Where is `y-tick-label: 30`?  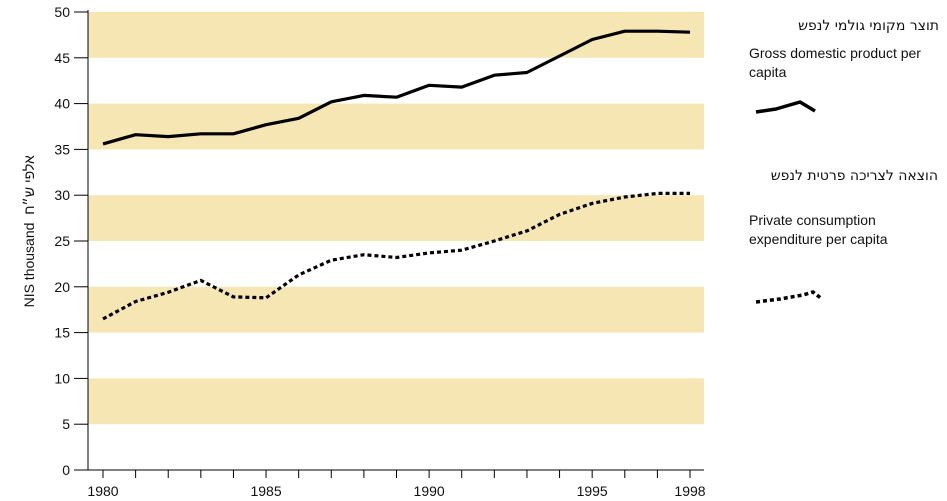
y-tick-label: 30 is located at coordinates (62, 195).